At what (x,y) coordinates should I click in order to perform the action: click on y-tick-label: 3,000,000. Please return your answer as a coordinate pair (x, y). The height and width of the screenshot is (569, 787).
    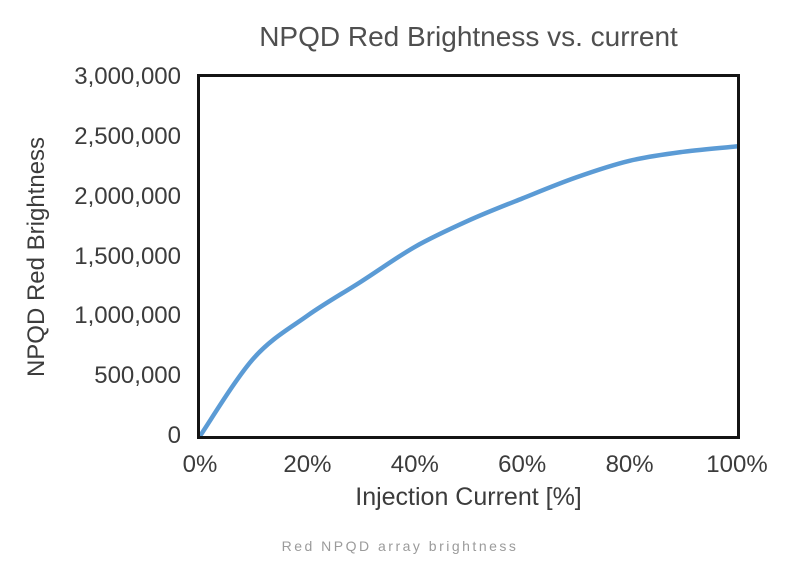
    Looking at the image, I should click on (127, 76).